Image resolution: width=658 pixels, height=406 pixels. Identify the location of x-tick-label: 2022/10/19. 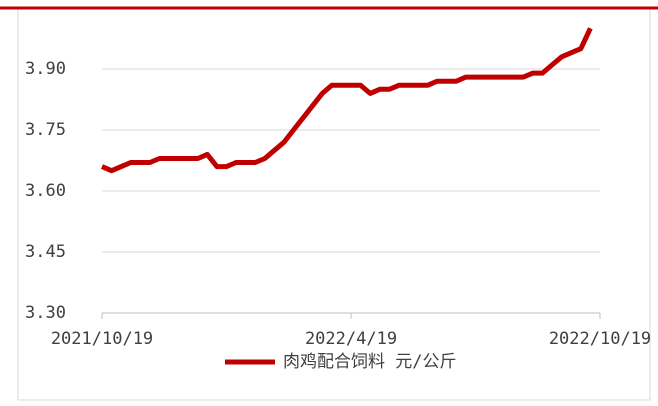
(600, 339).